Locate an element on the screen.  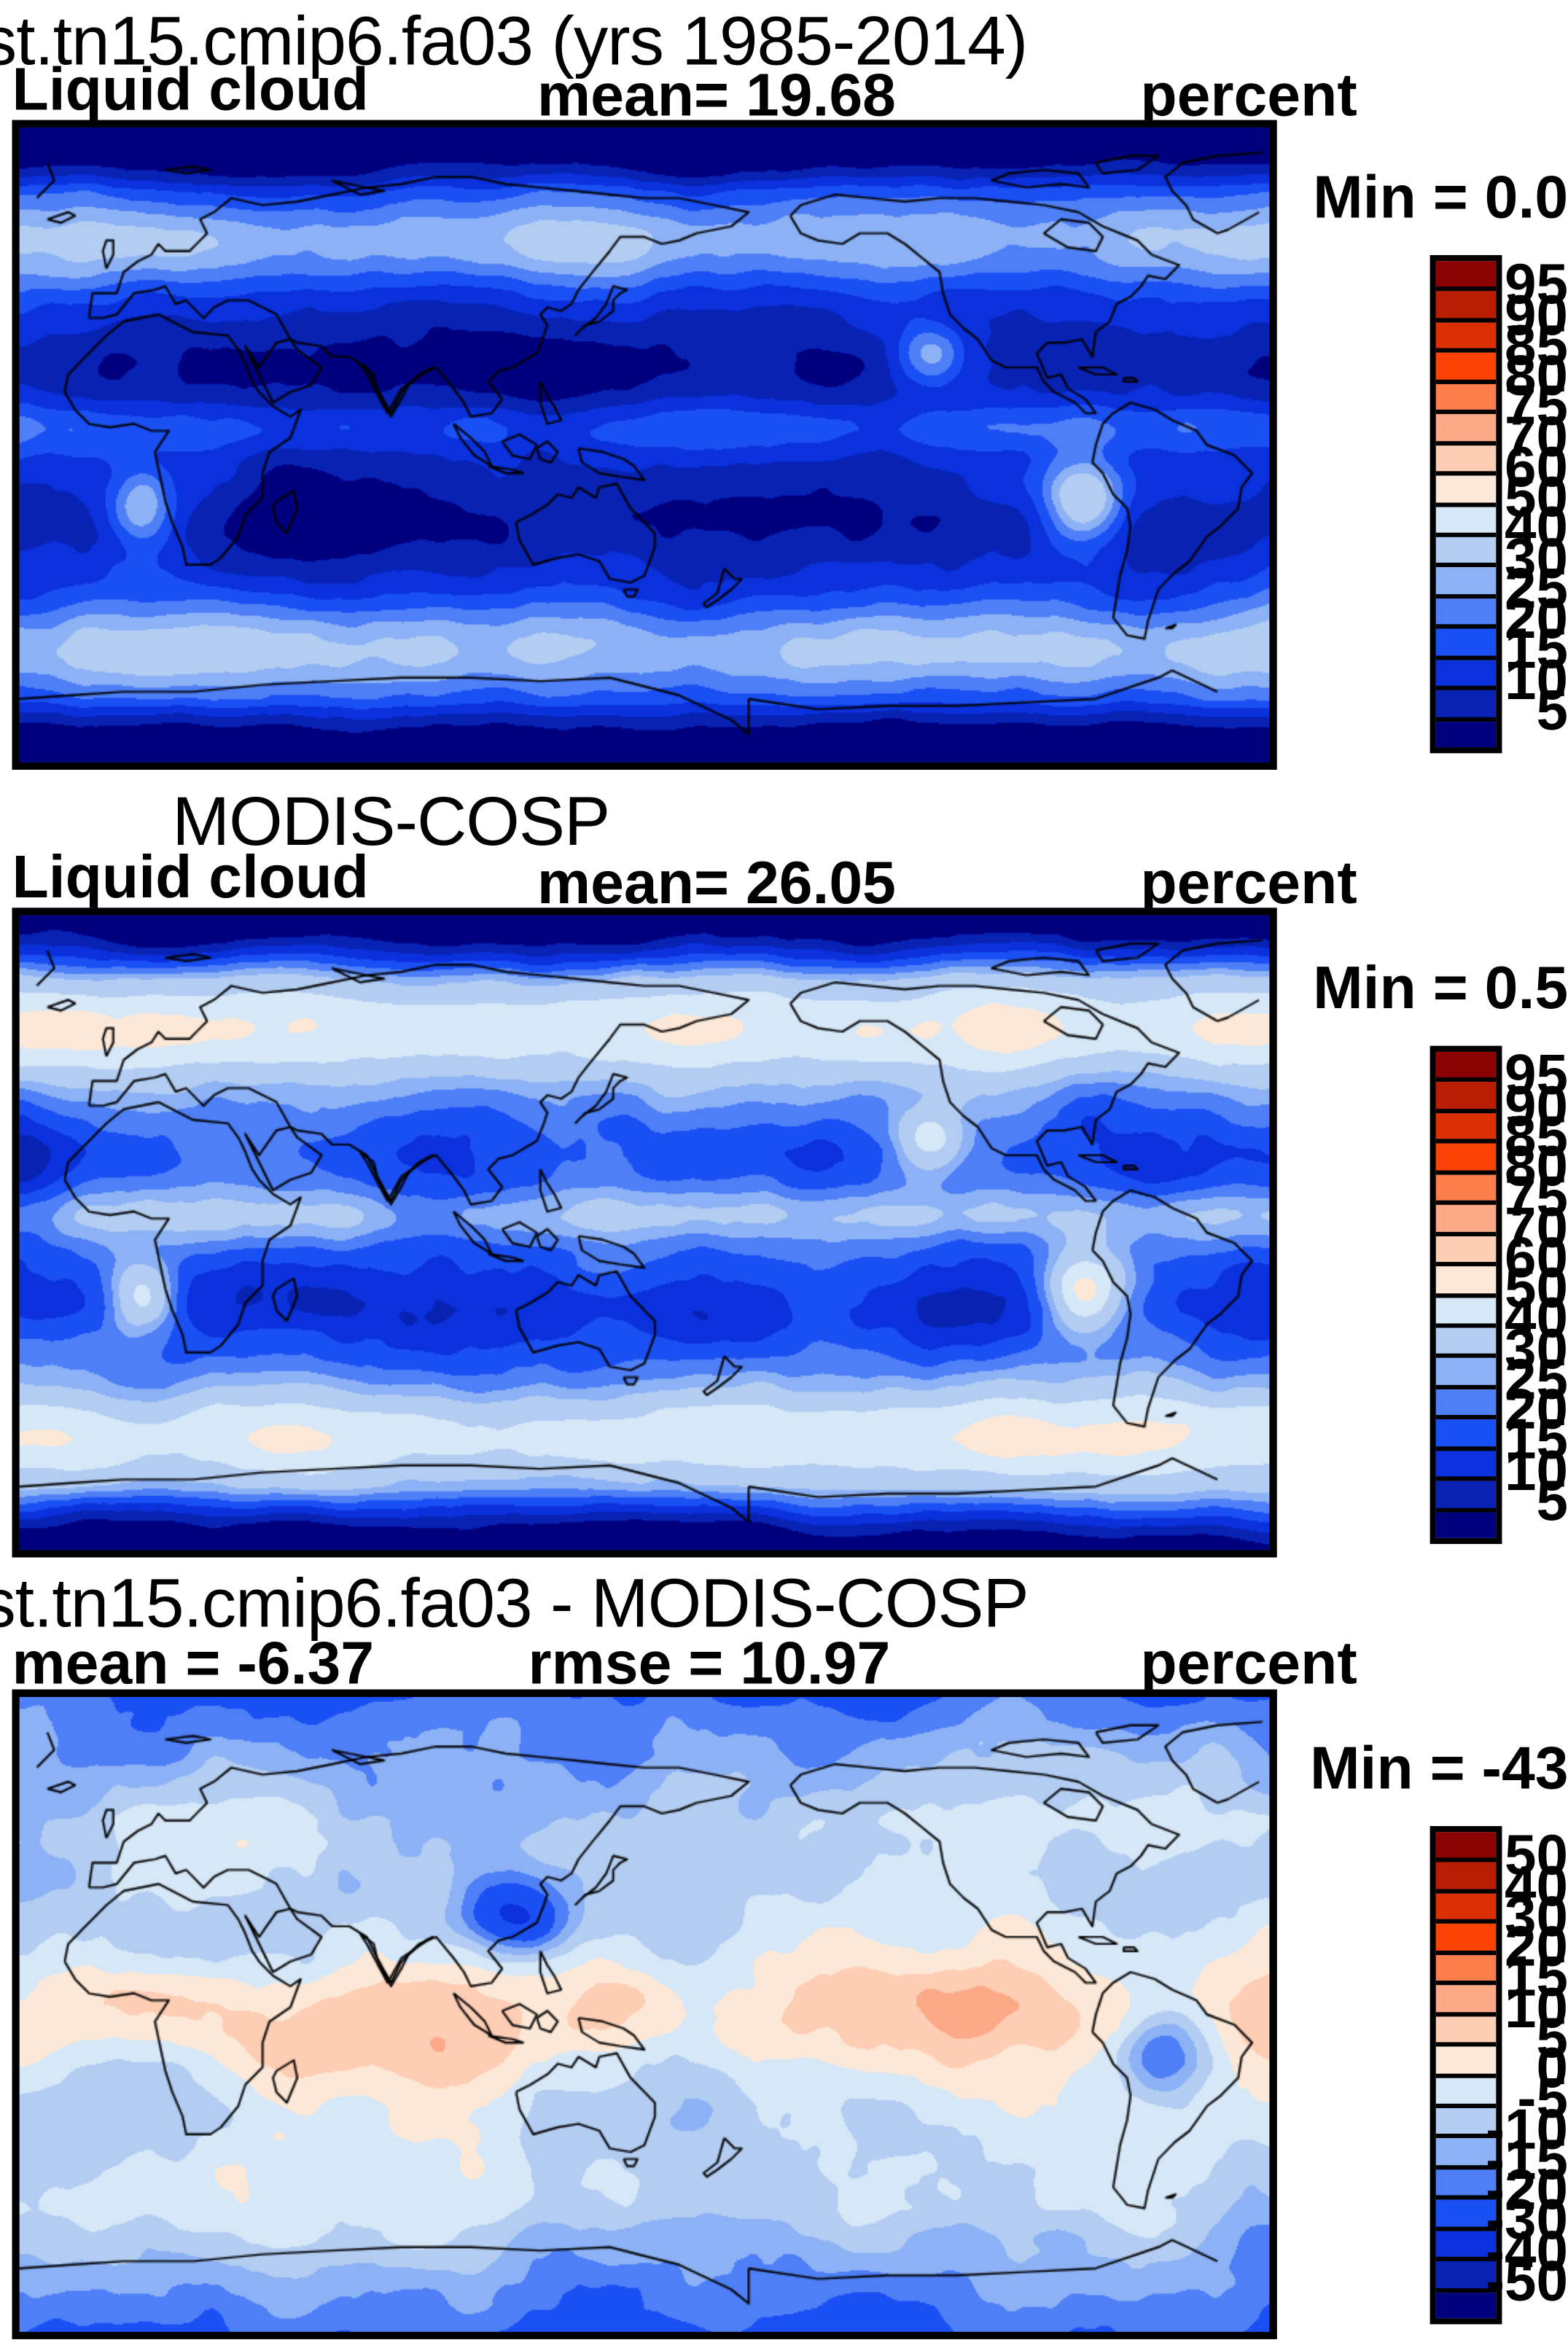
panel3-mean-label: mean = -6.37 is located at coordinates (194, 1664).